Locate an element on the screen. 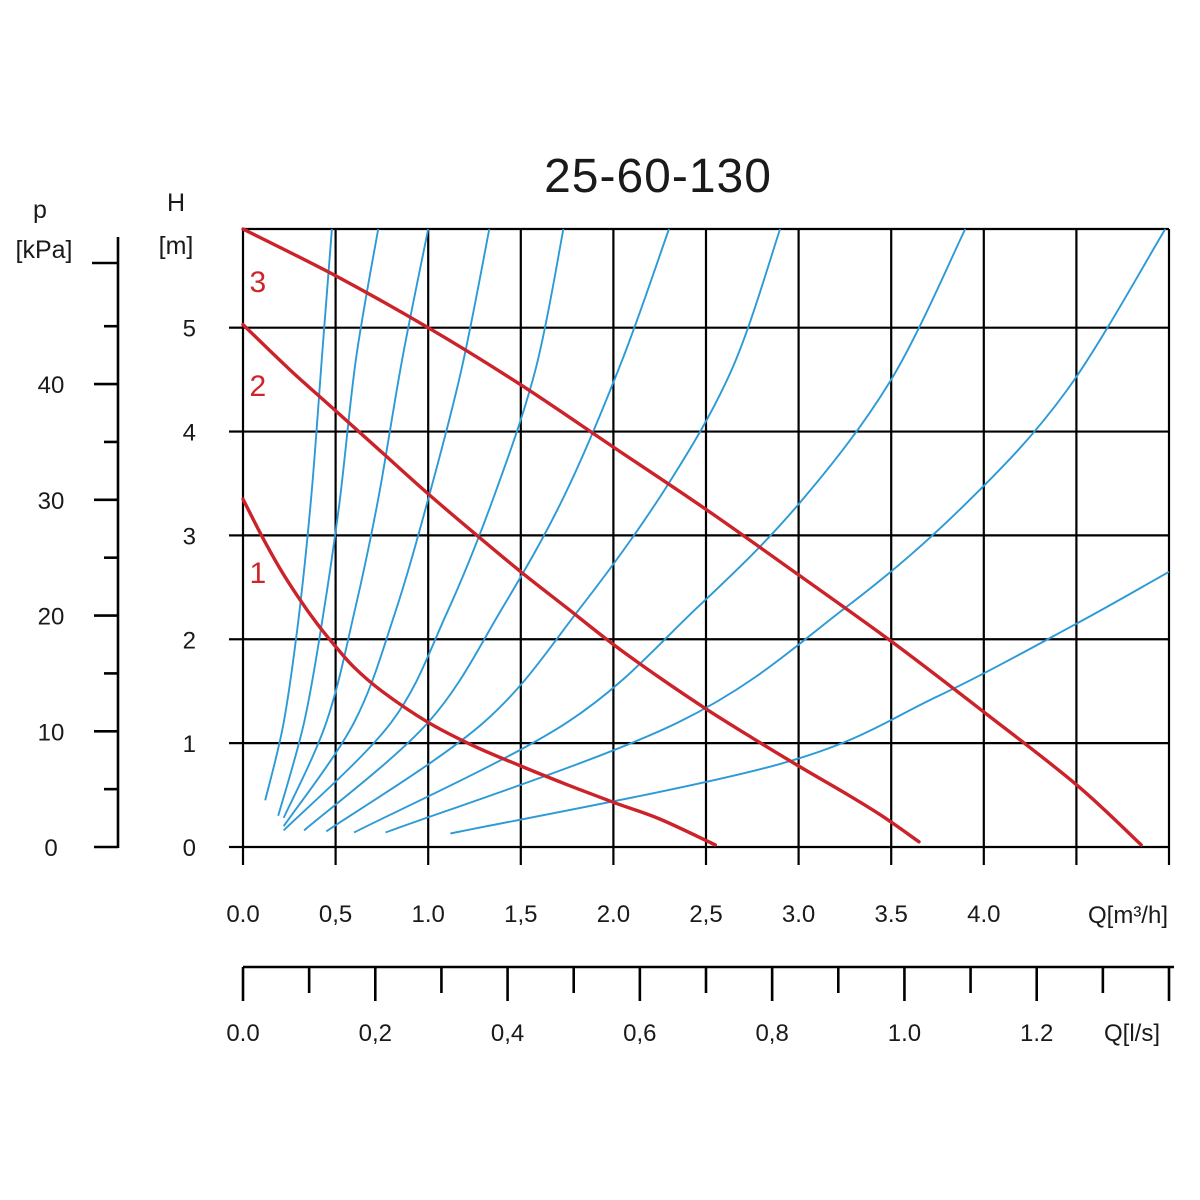  x-axis-label: Q[m³/h] is located at coordinates (1128, 915).